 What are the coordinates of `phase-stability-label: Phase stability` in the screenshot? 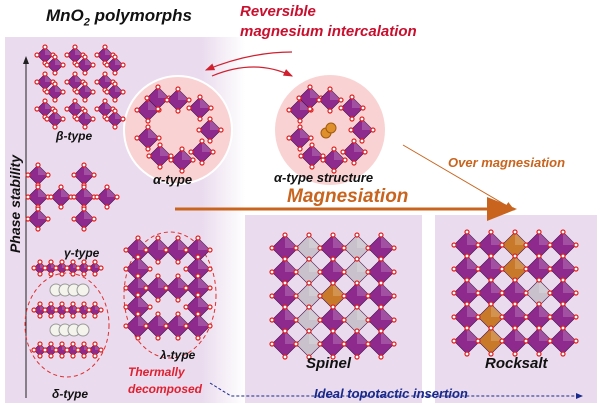 It's located at (15, 204).